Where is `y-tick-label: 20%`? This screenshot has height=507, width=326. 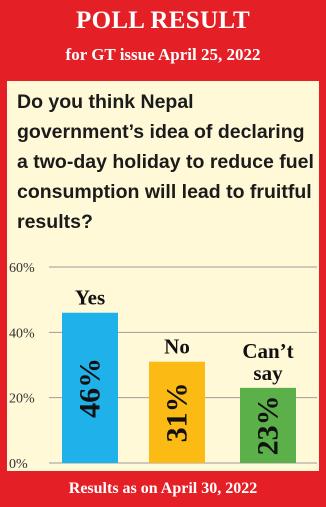 y-tick-label: 20% is located at coordinates (22, 399).